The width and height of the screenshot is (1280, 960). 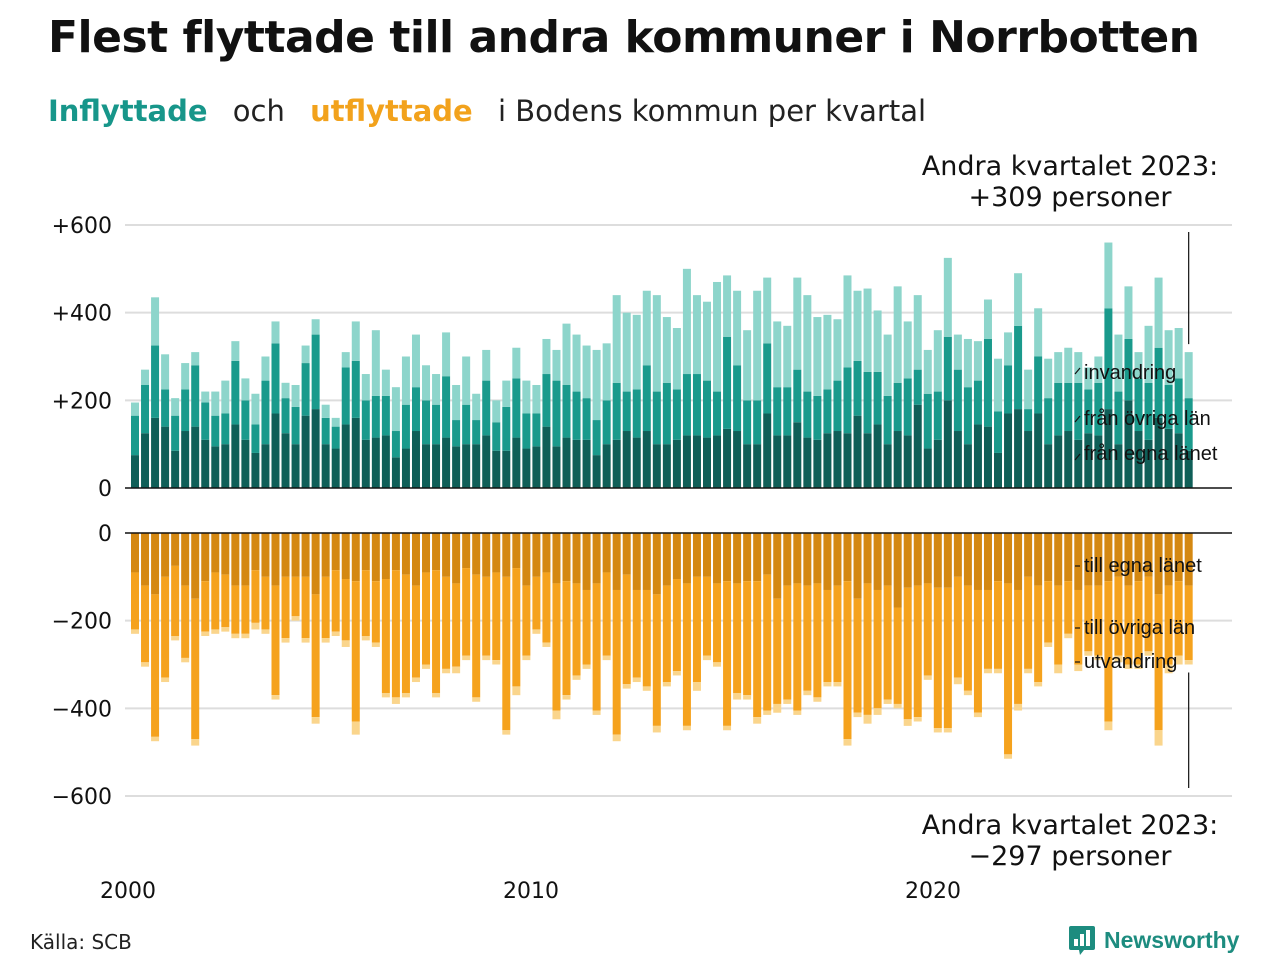 I want to click on x-tick-label: 2020, so click(x=933, y=891).